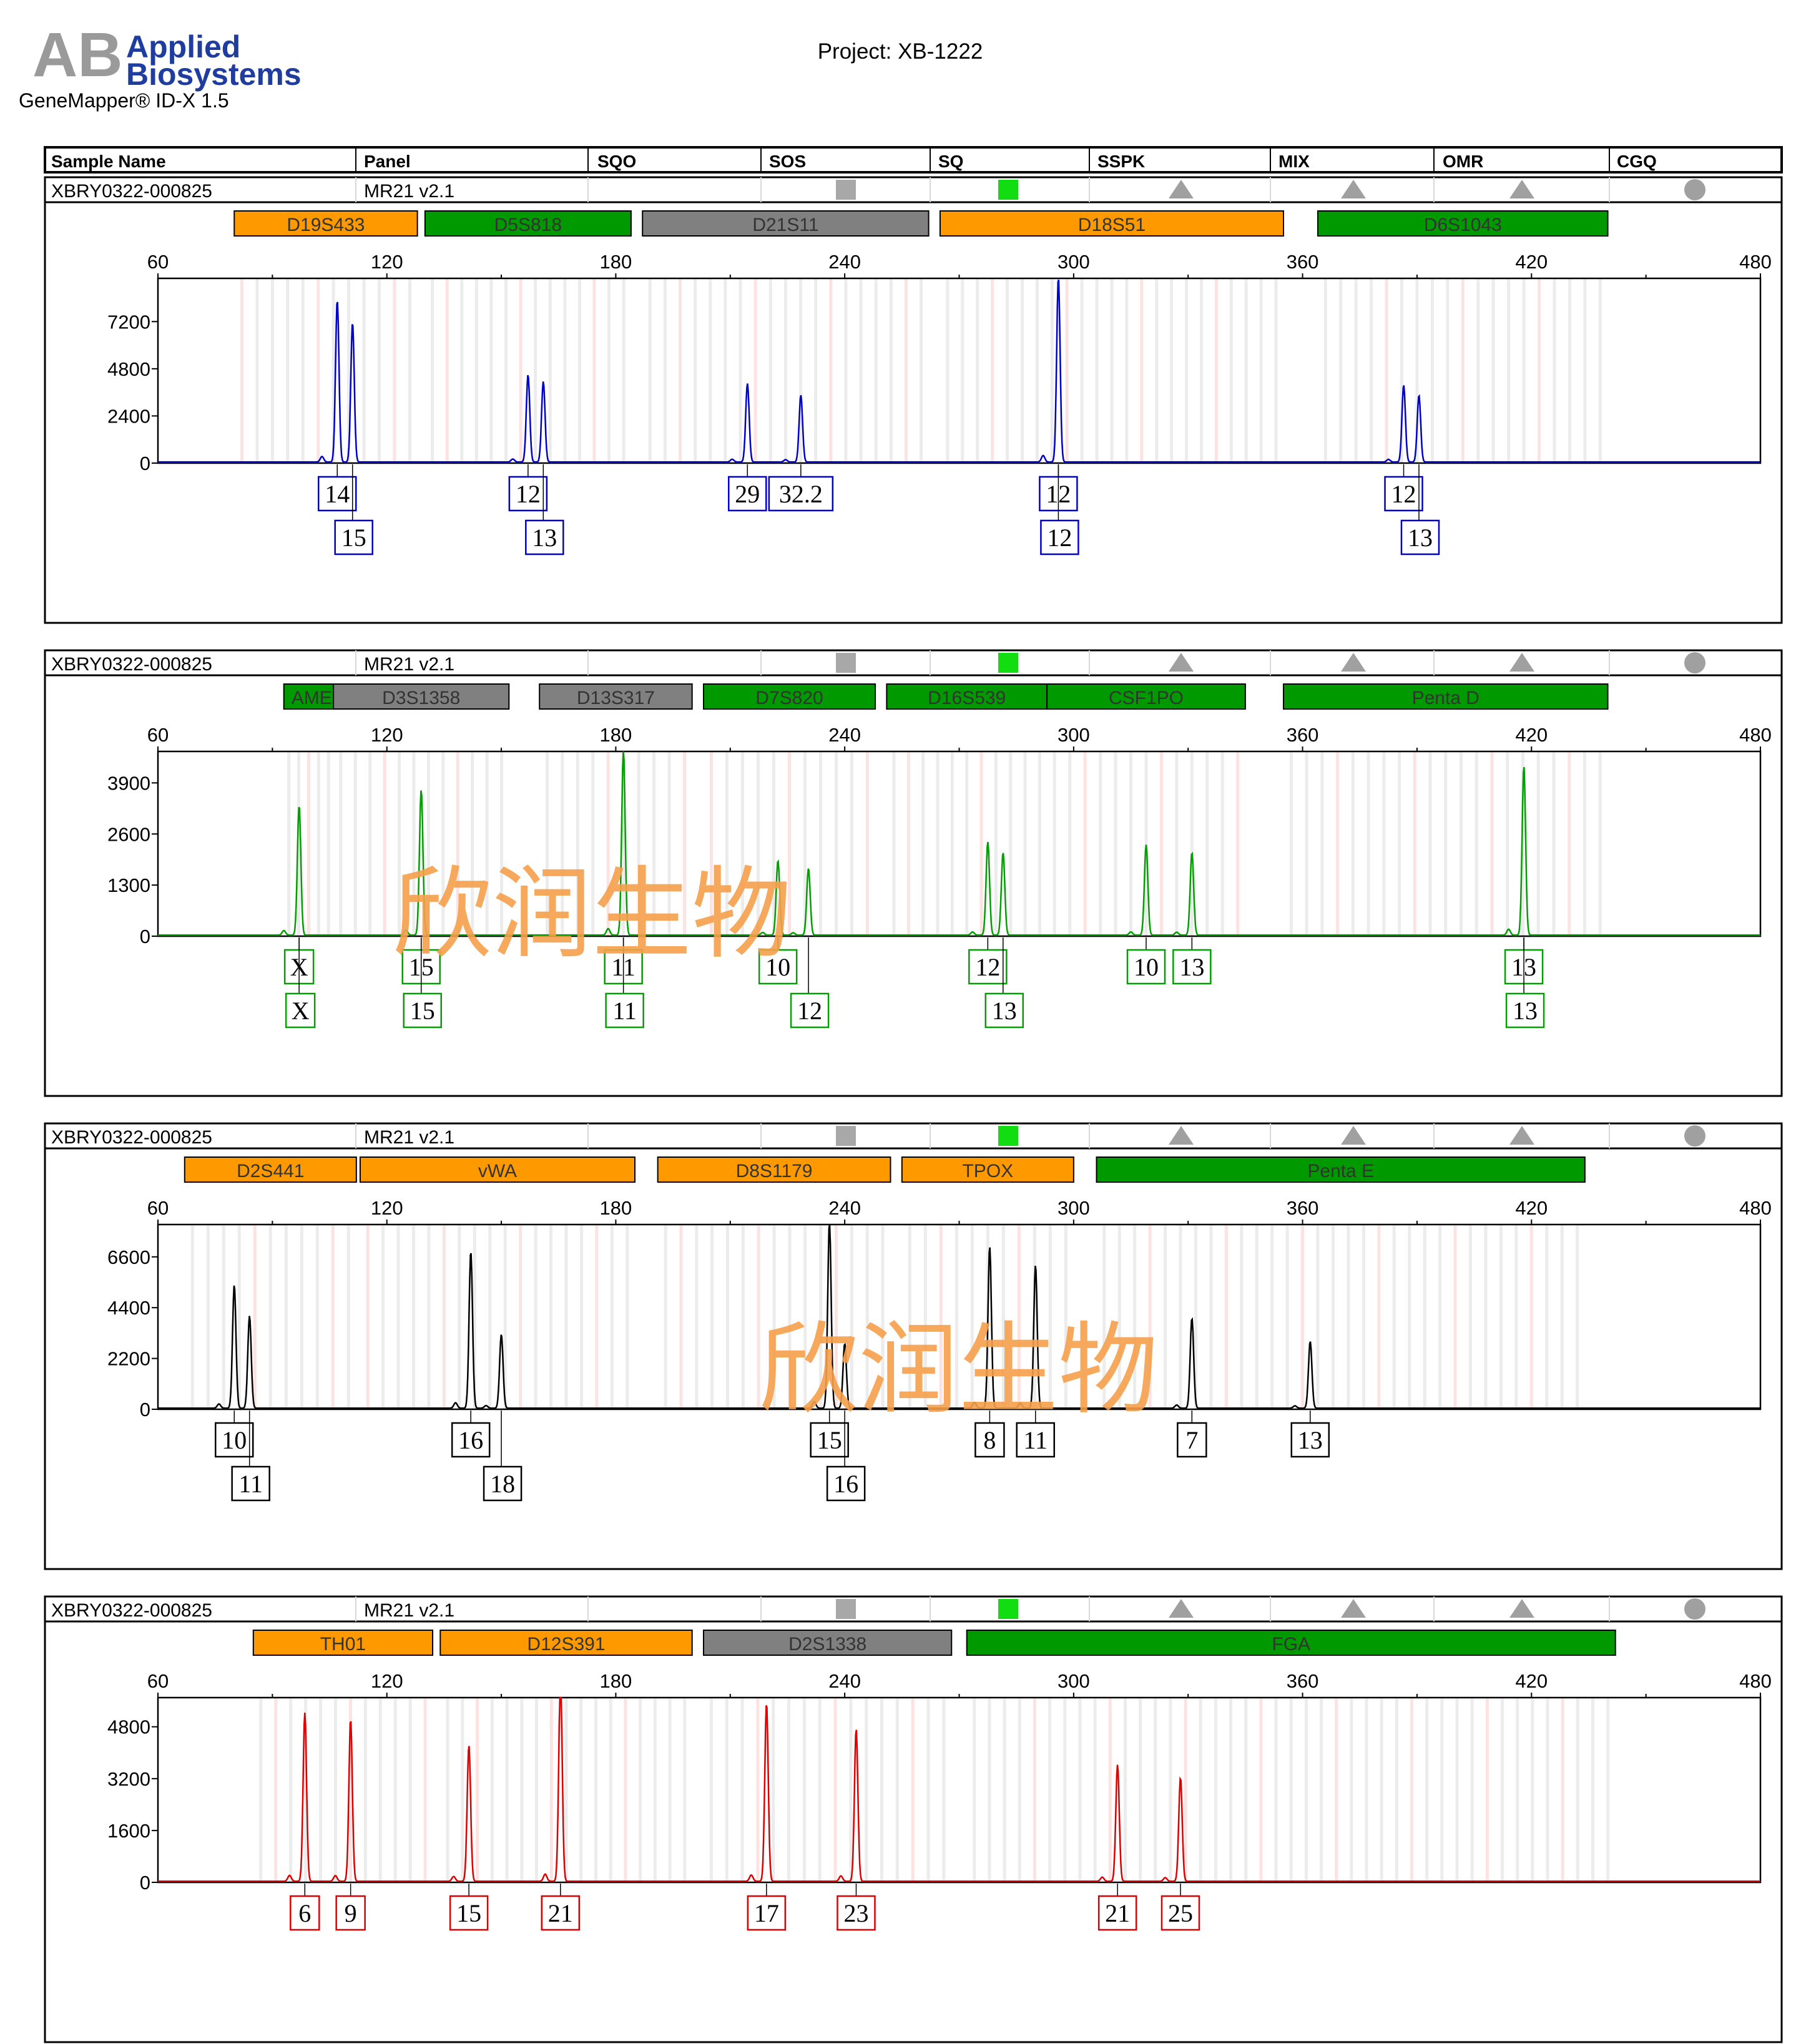 The width and height of the screenshot is (1801, 2044). Describe the element at coordinates (987, 1171) in the screenshot. I see `svg-text: TPOX` at that location.